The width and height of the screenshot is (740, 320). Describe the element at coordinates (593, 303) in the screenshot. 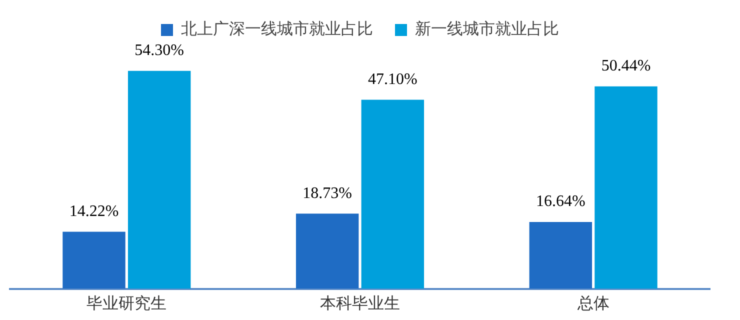

I see `x-tick-label: 总体` at that location.